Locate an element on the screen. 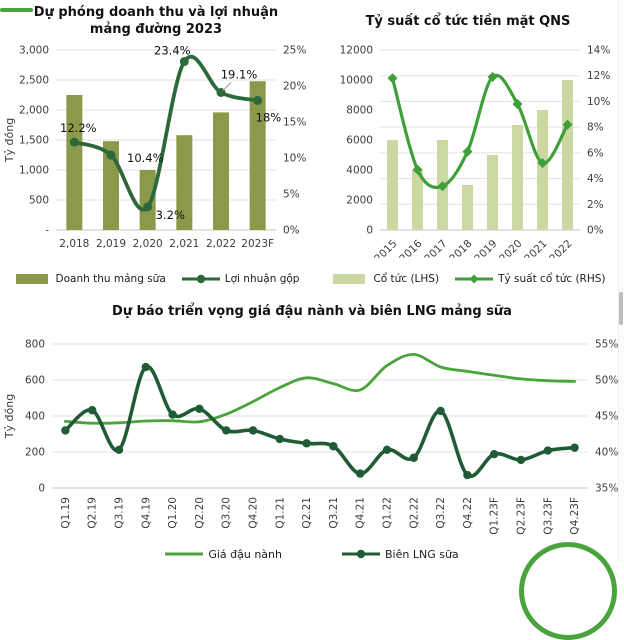 The image size is (624, 640). svg-text: Q4.19 is located at coordinates (146, 513).